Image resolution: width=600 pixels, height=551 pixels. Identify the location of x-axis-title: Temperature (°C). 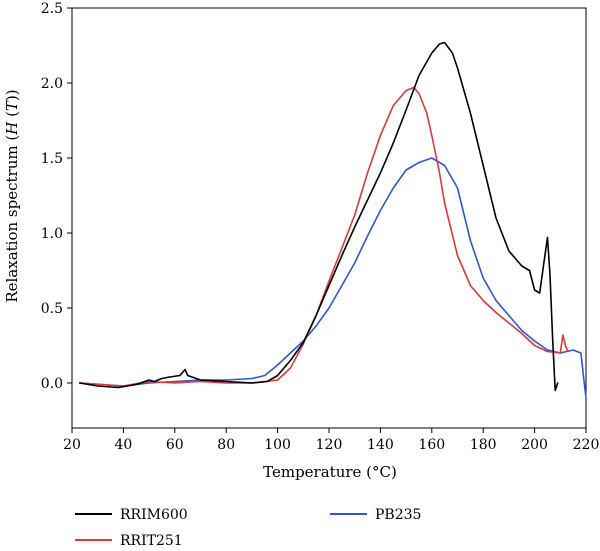
(330, 472).